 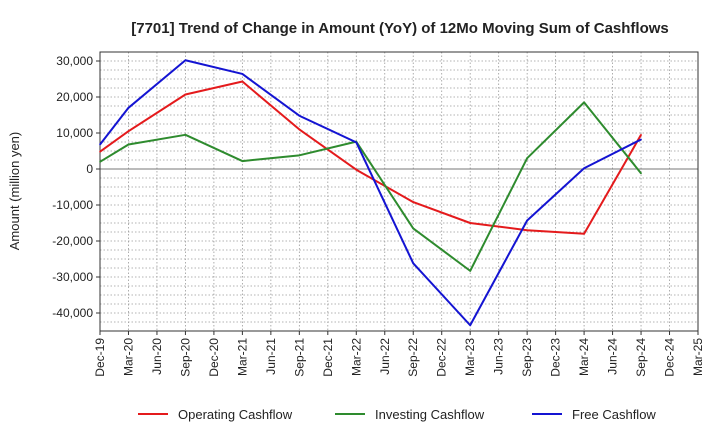 What do you see at coordinates (74, 97) in the screenshot?
I see `y-tick-label: 20,000` at bounding box center [74, 97].